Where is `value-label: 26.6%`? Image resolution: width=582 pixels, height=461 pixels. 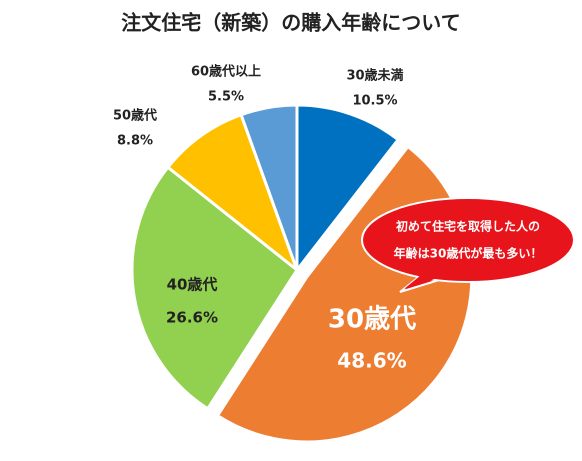
value-label: 26.6% is located at coordinates (192, 318).